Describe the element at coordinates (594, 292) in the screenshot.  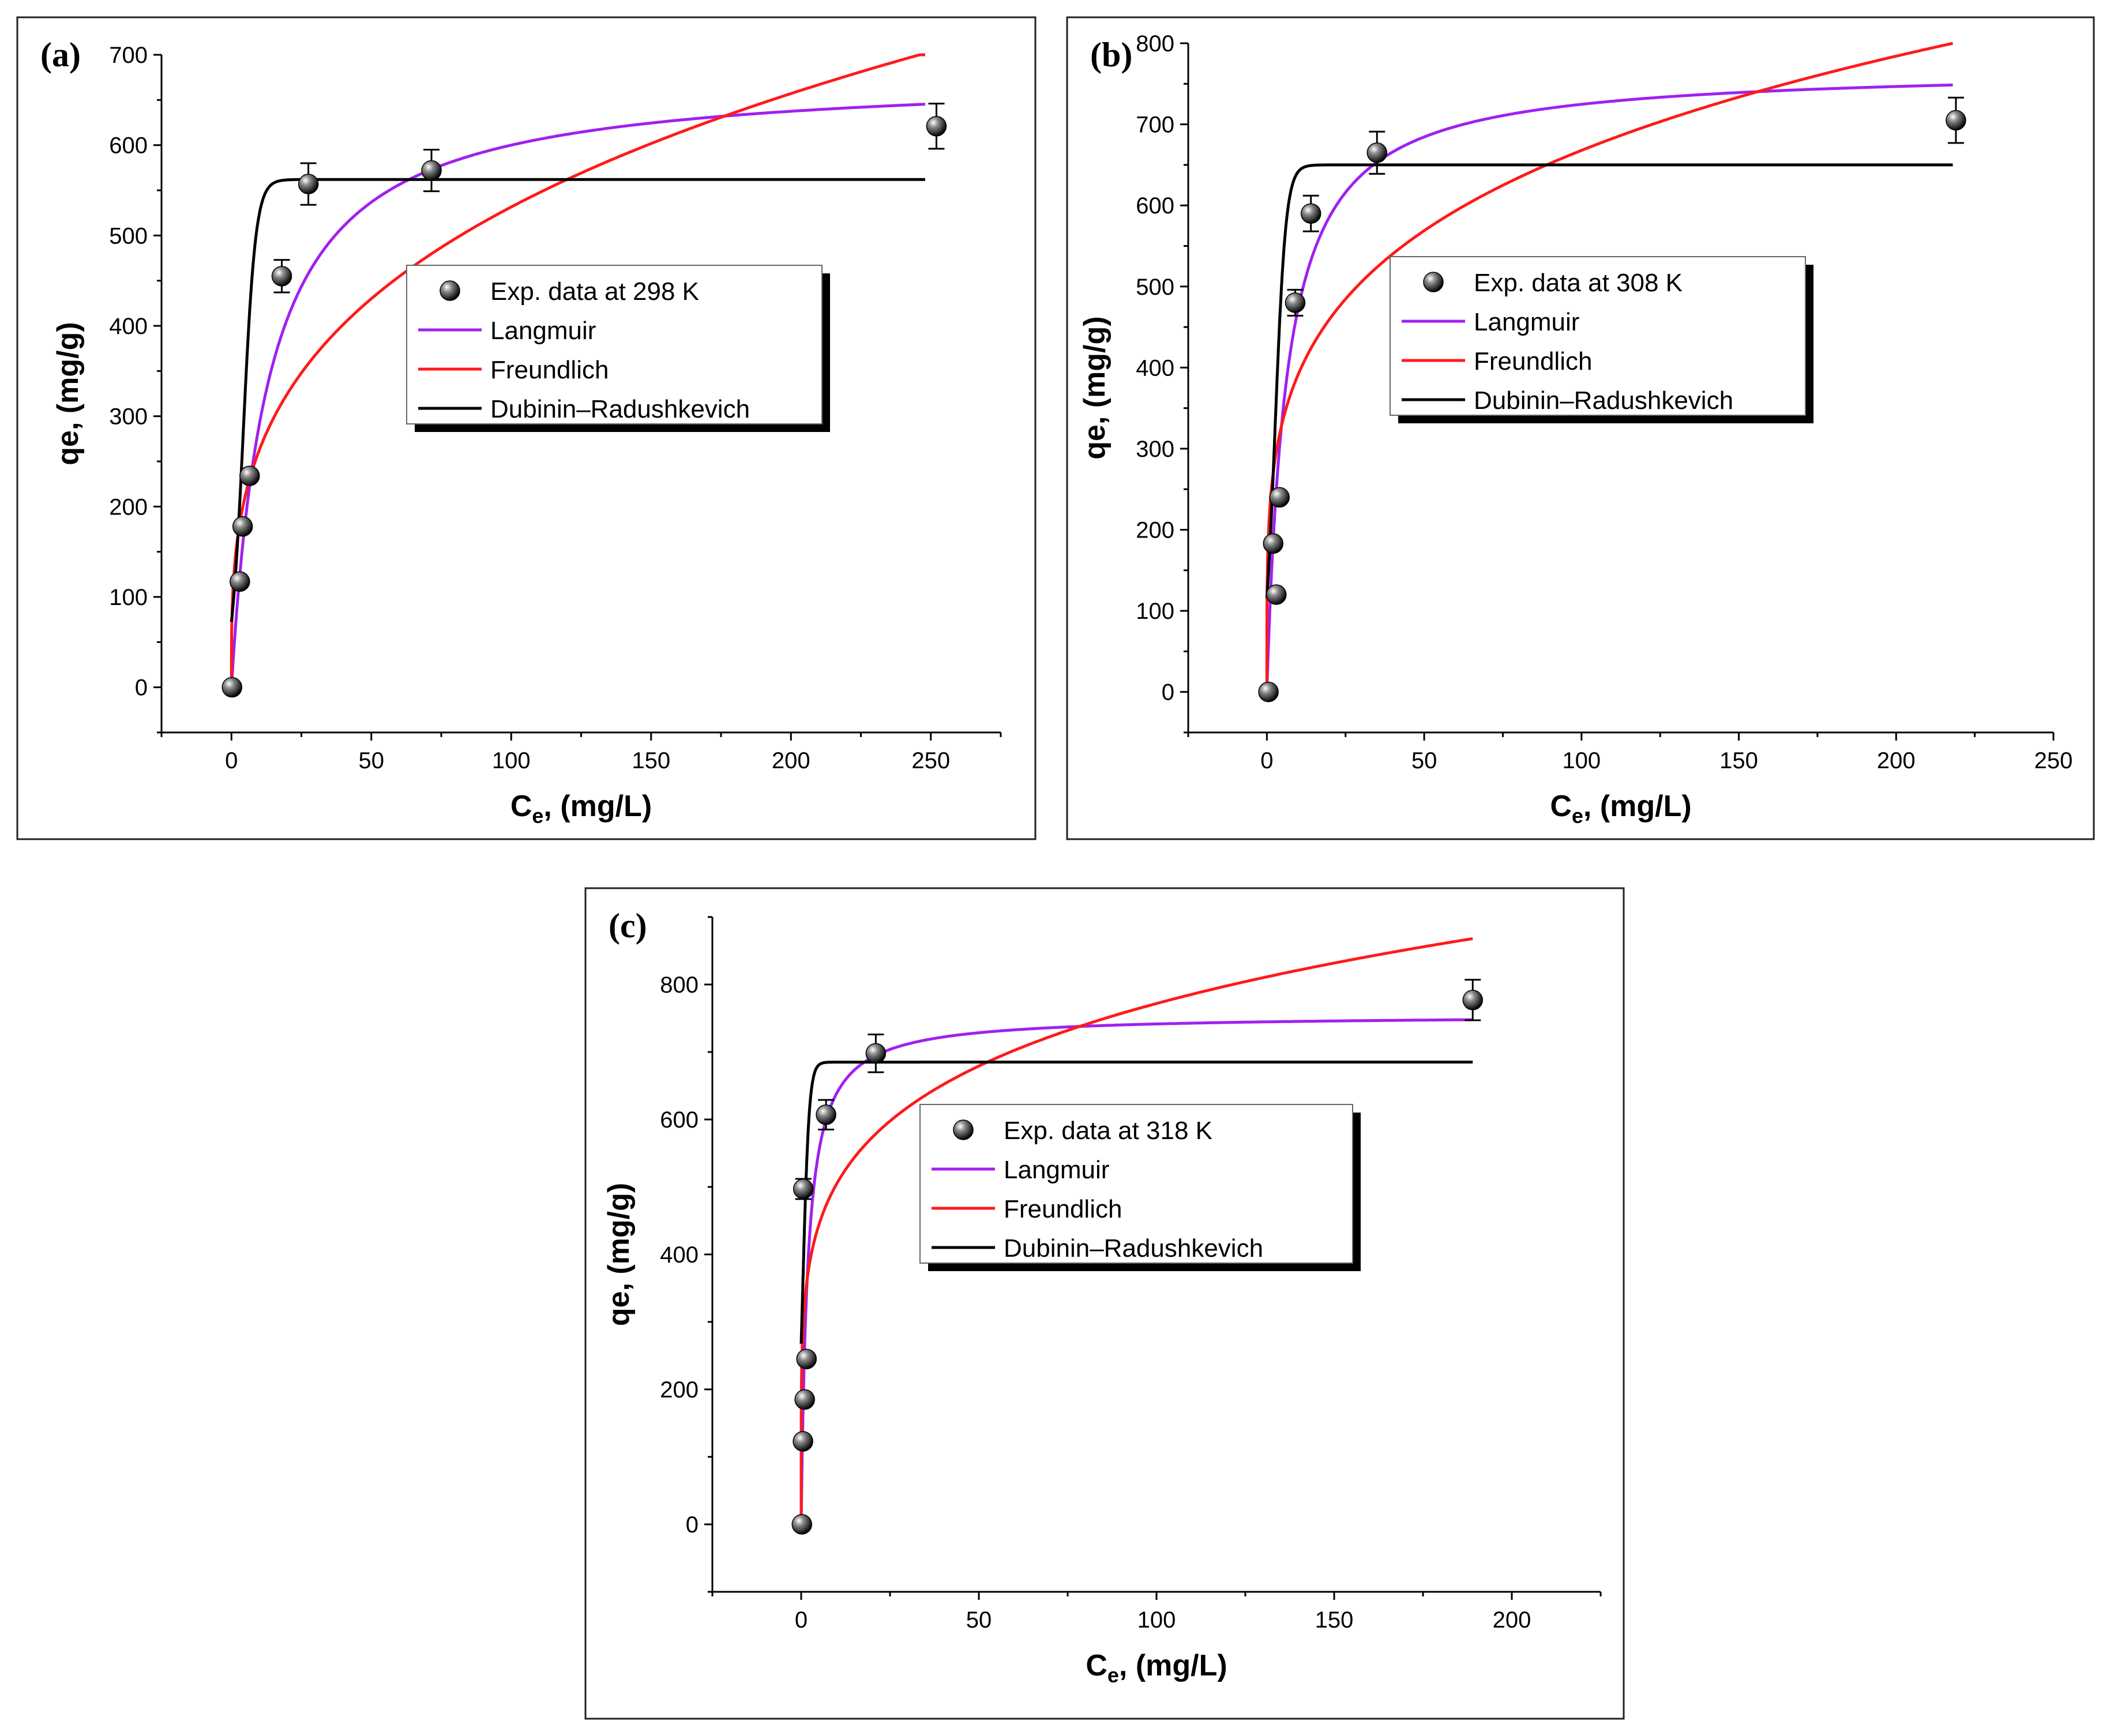
I see `legend-label-exp: Exp. data at 298 K` at that location.